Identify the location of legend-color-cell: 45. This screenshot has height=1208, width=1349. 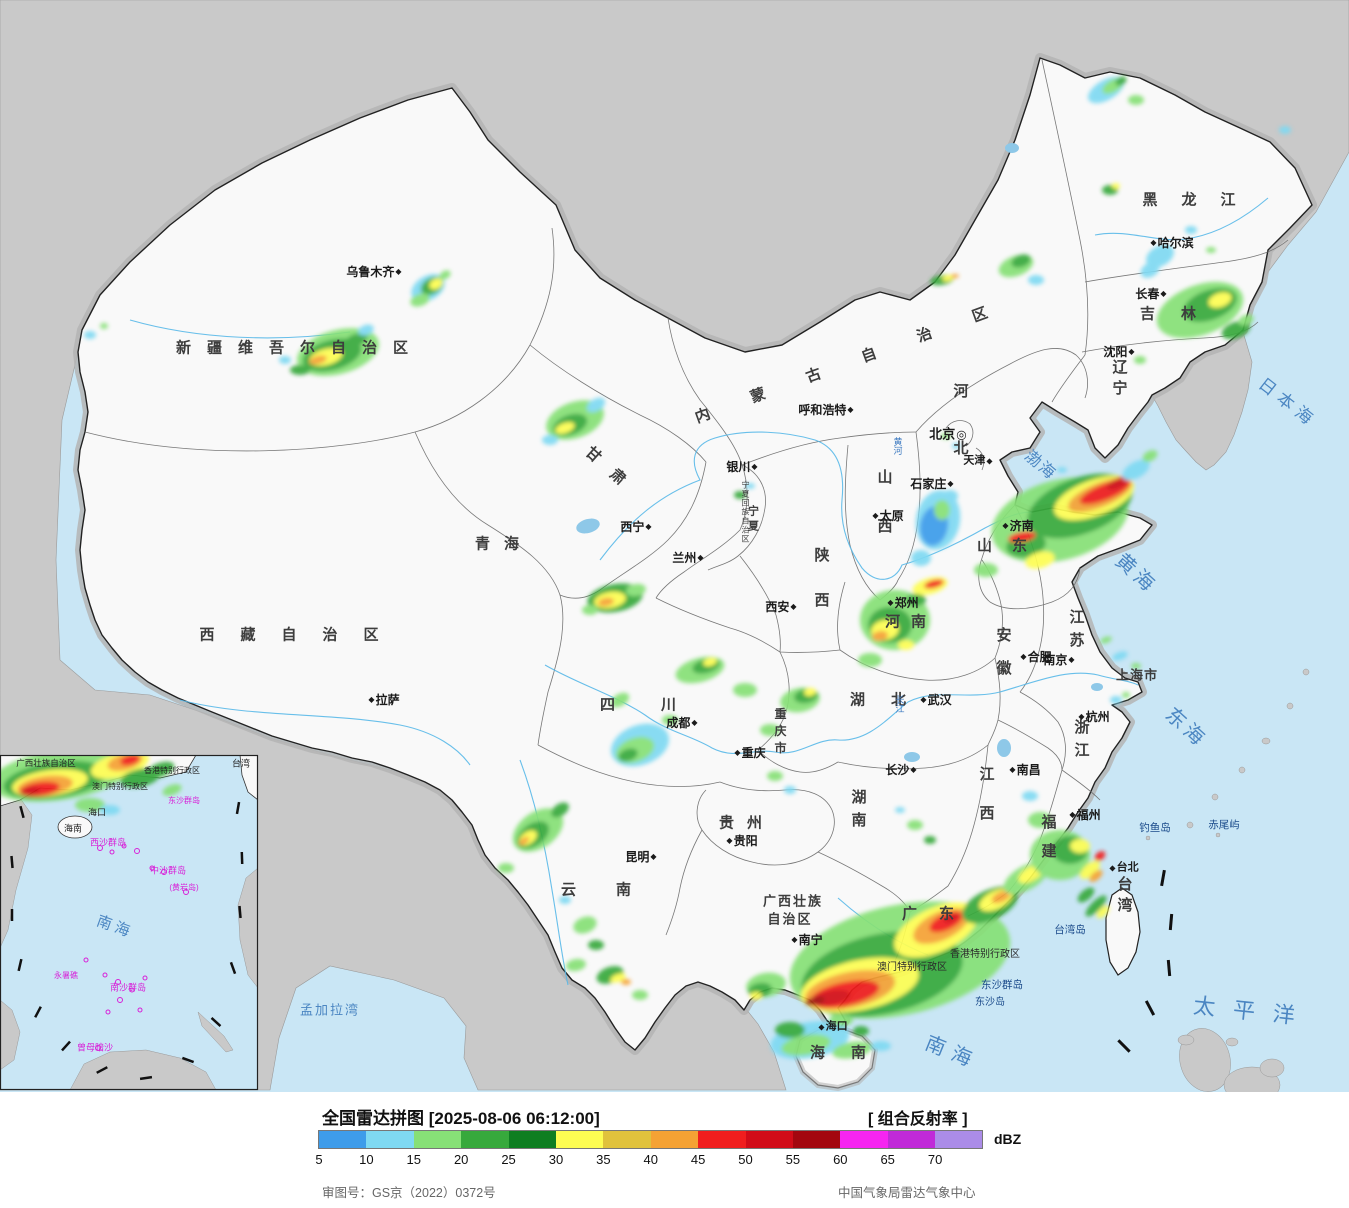
(718, 1149).